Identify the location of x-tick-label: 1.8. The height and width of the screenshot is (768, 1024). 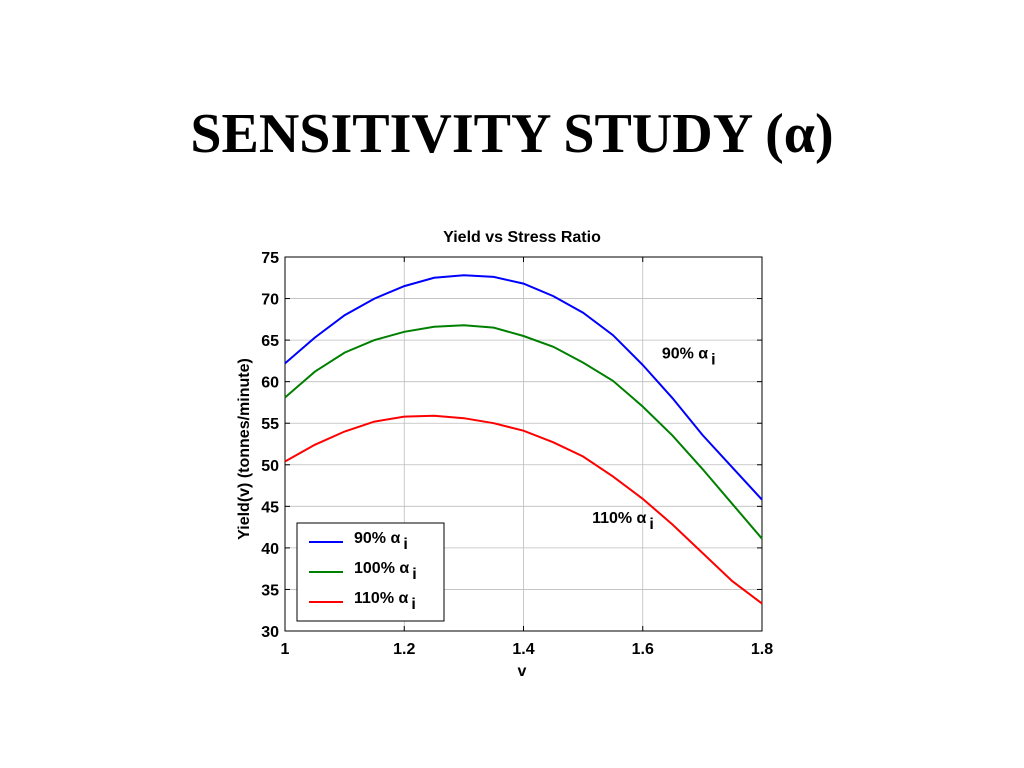
(762, 649).